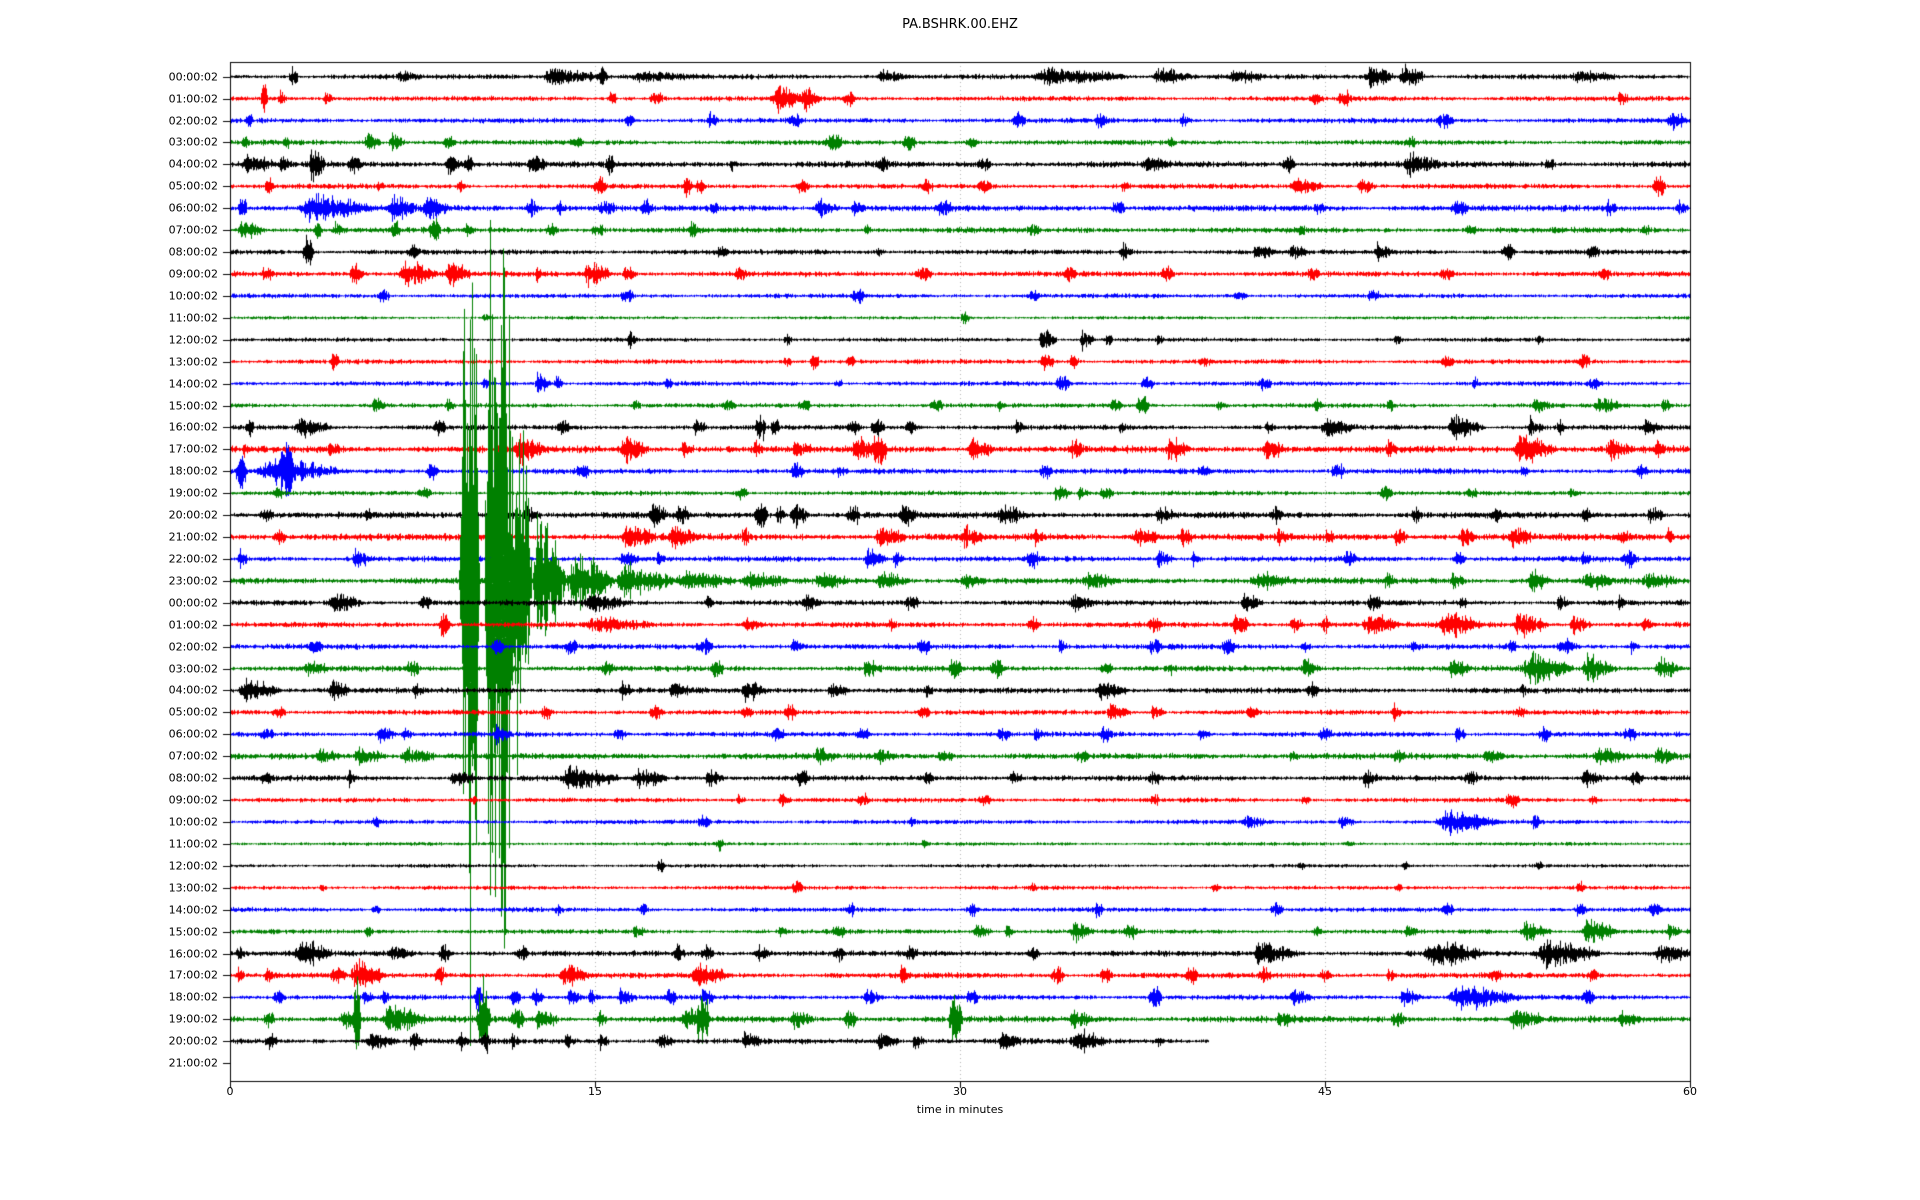 The image size is (1920, 1200). Describe the element at coordinates (595, 1091) in the screenshot. I see `x-tick-label: 15` at that location.